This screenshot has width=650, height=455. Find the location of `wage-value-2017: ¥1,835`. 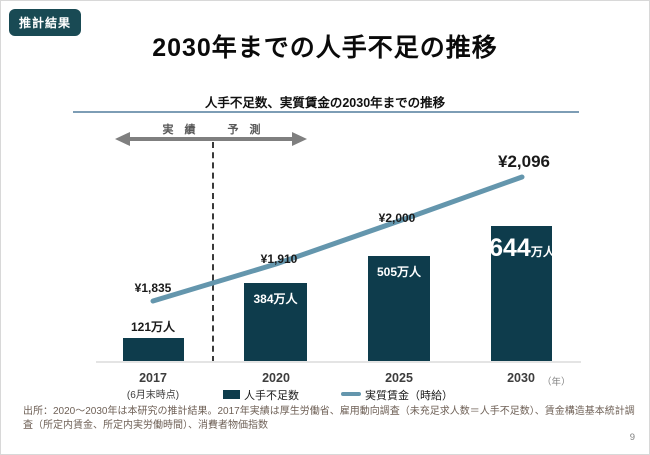

wage-value-2017: ¥1,835 is located at coordinates (153, 288).